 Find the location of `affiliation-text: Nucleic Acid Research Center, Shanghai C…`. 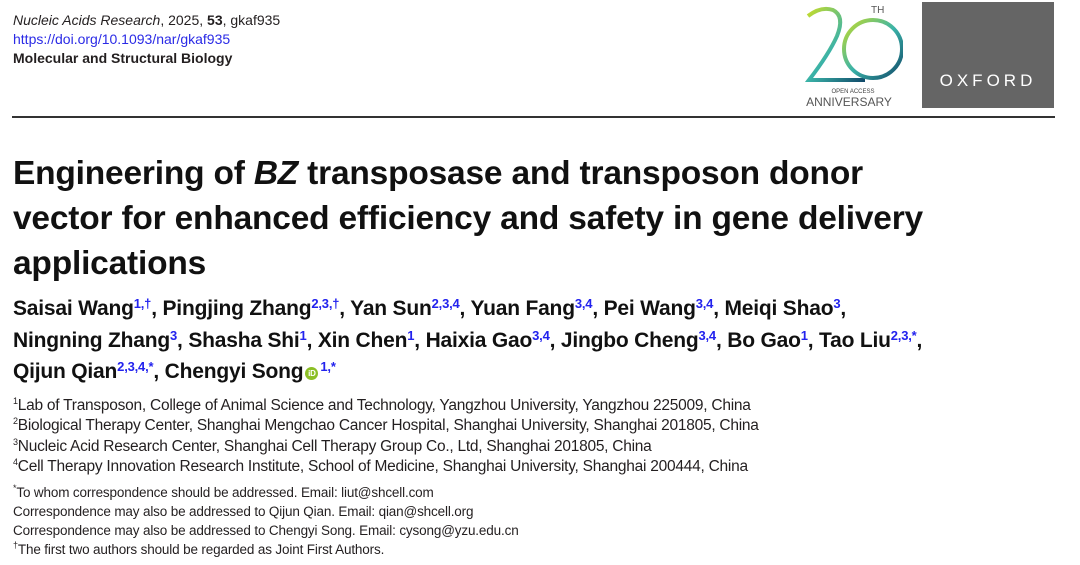

affiliation-text: Nucleic Acid Research Center, Shanghai C… is located at coordinates (334, 446).